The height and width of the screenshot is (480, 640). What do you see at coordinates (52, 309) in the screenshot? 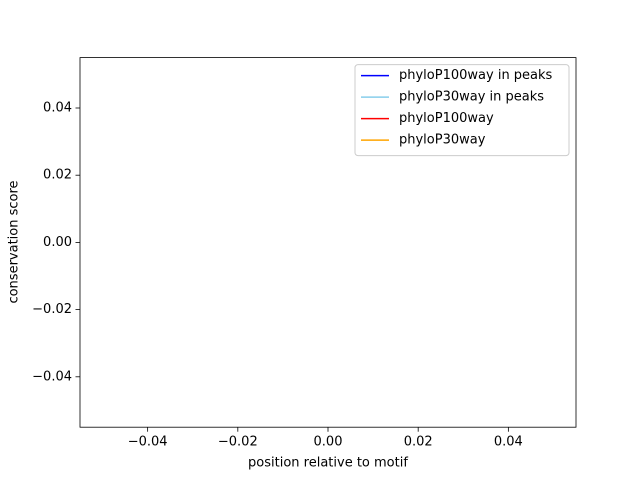
I see `y-tick-label: −0.02` at bounding box center [52, 309].